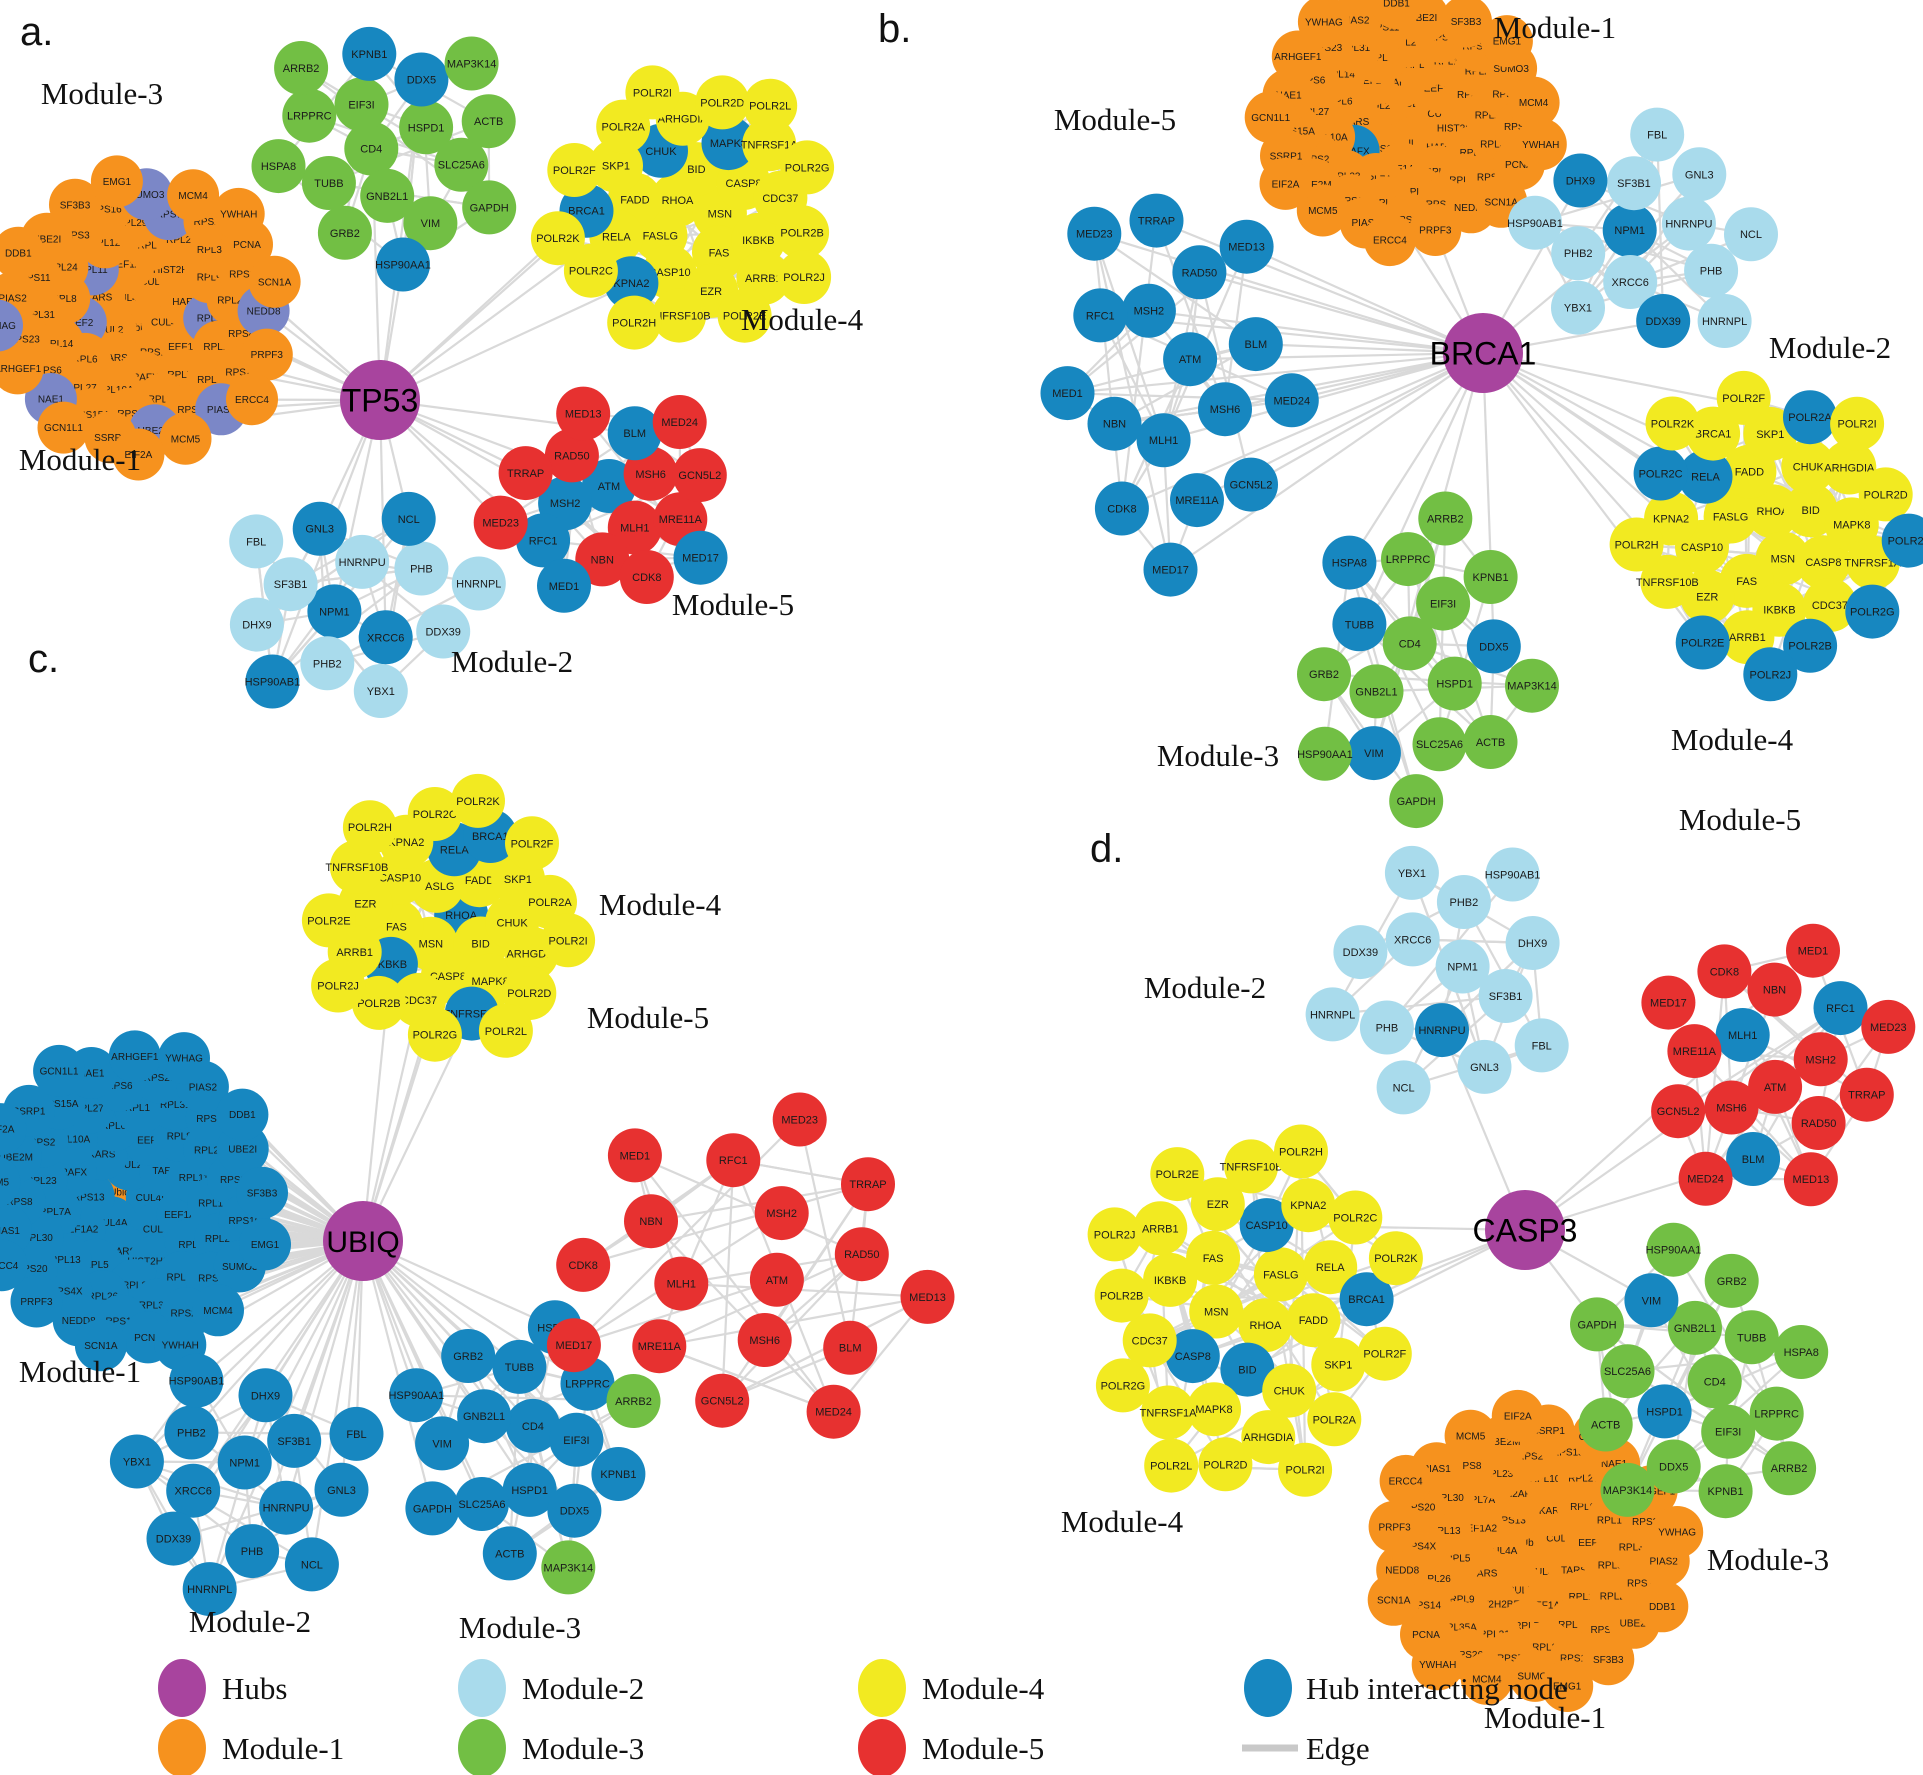 Image resolution: width=1923 pixels, height=1775 pixels. Describe the element at coordinates (867, 1185) in the screenshot. I see `node-label: TRRAP` at that location.